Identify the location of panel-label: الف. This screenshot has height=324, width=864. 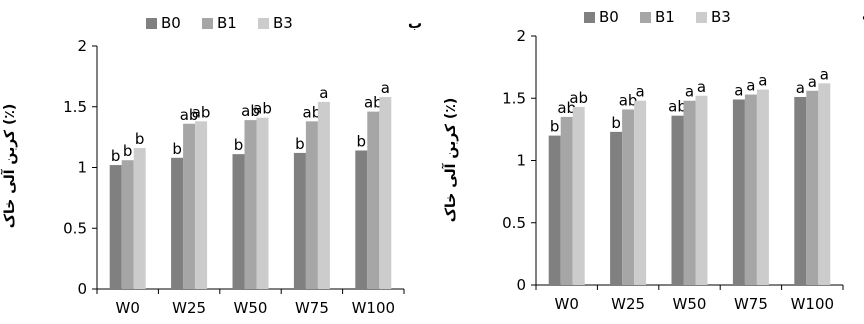
(863, 16).